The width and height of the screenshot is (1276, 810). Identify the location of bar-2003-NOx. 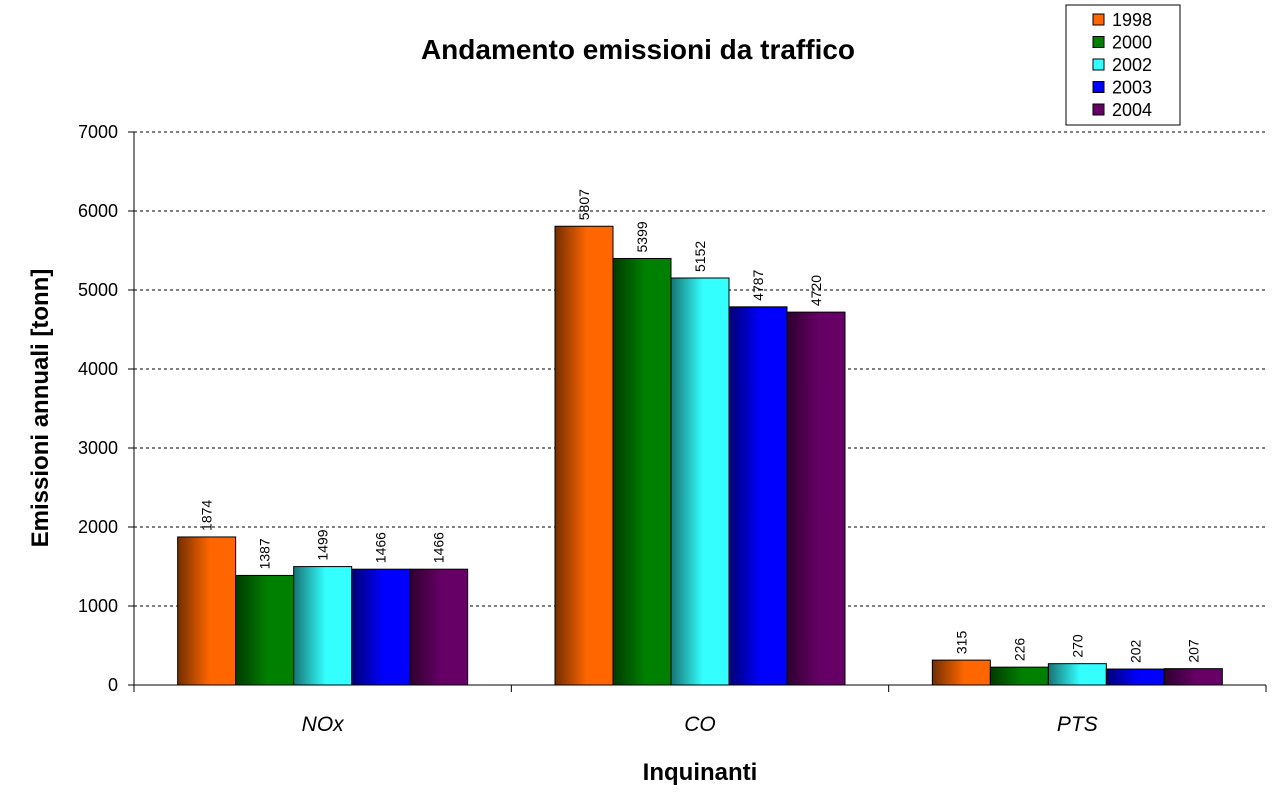
(381, 627).